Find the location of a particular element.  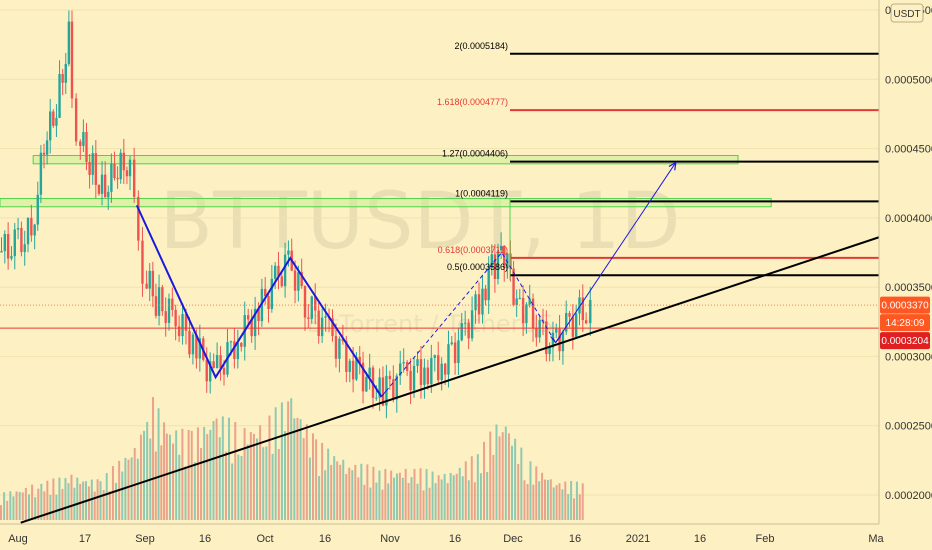

price-tick-label: 0.0003000 is located at coordinates (908, 357).